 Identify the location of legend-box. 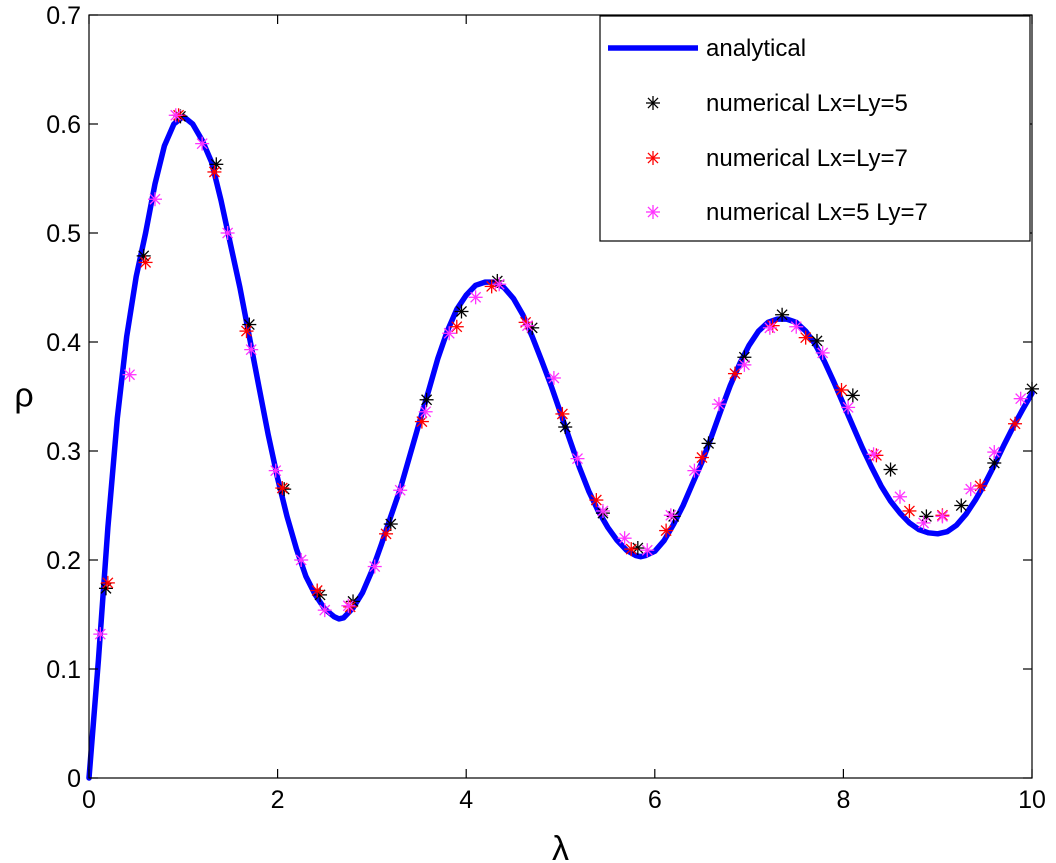
(815, 128).